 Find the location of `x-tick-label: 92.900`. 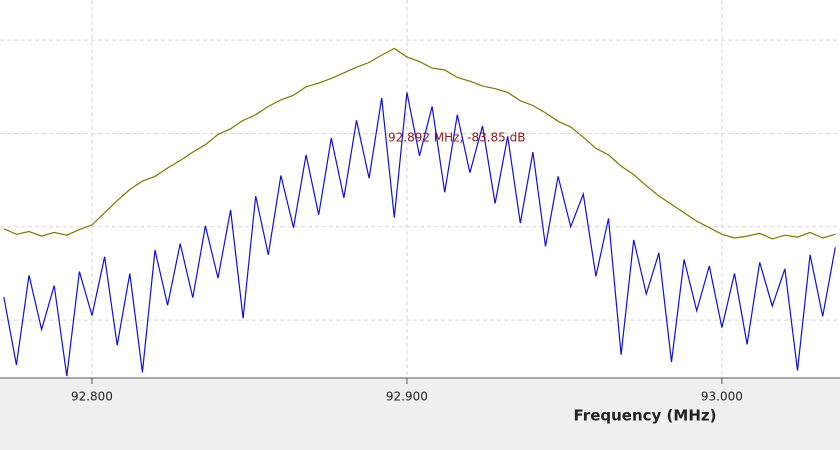

x-tick-label: 92.900 is located at coordinates (407, 397).